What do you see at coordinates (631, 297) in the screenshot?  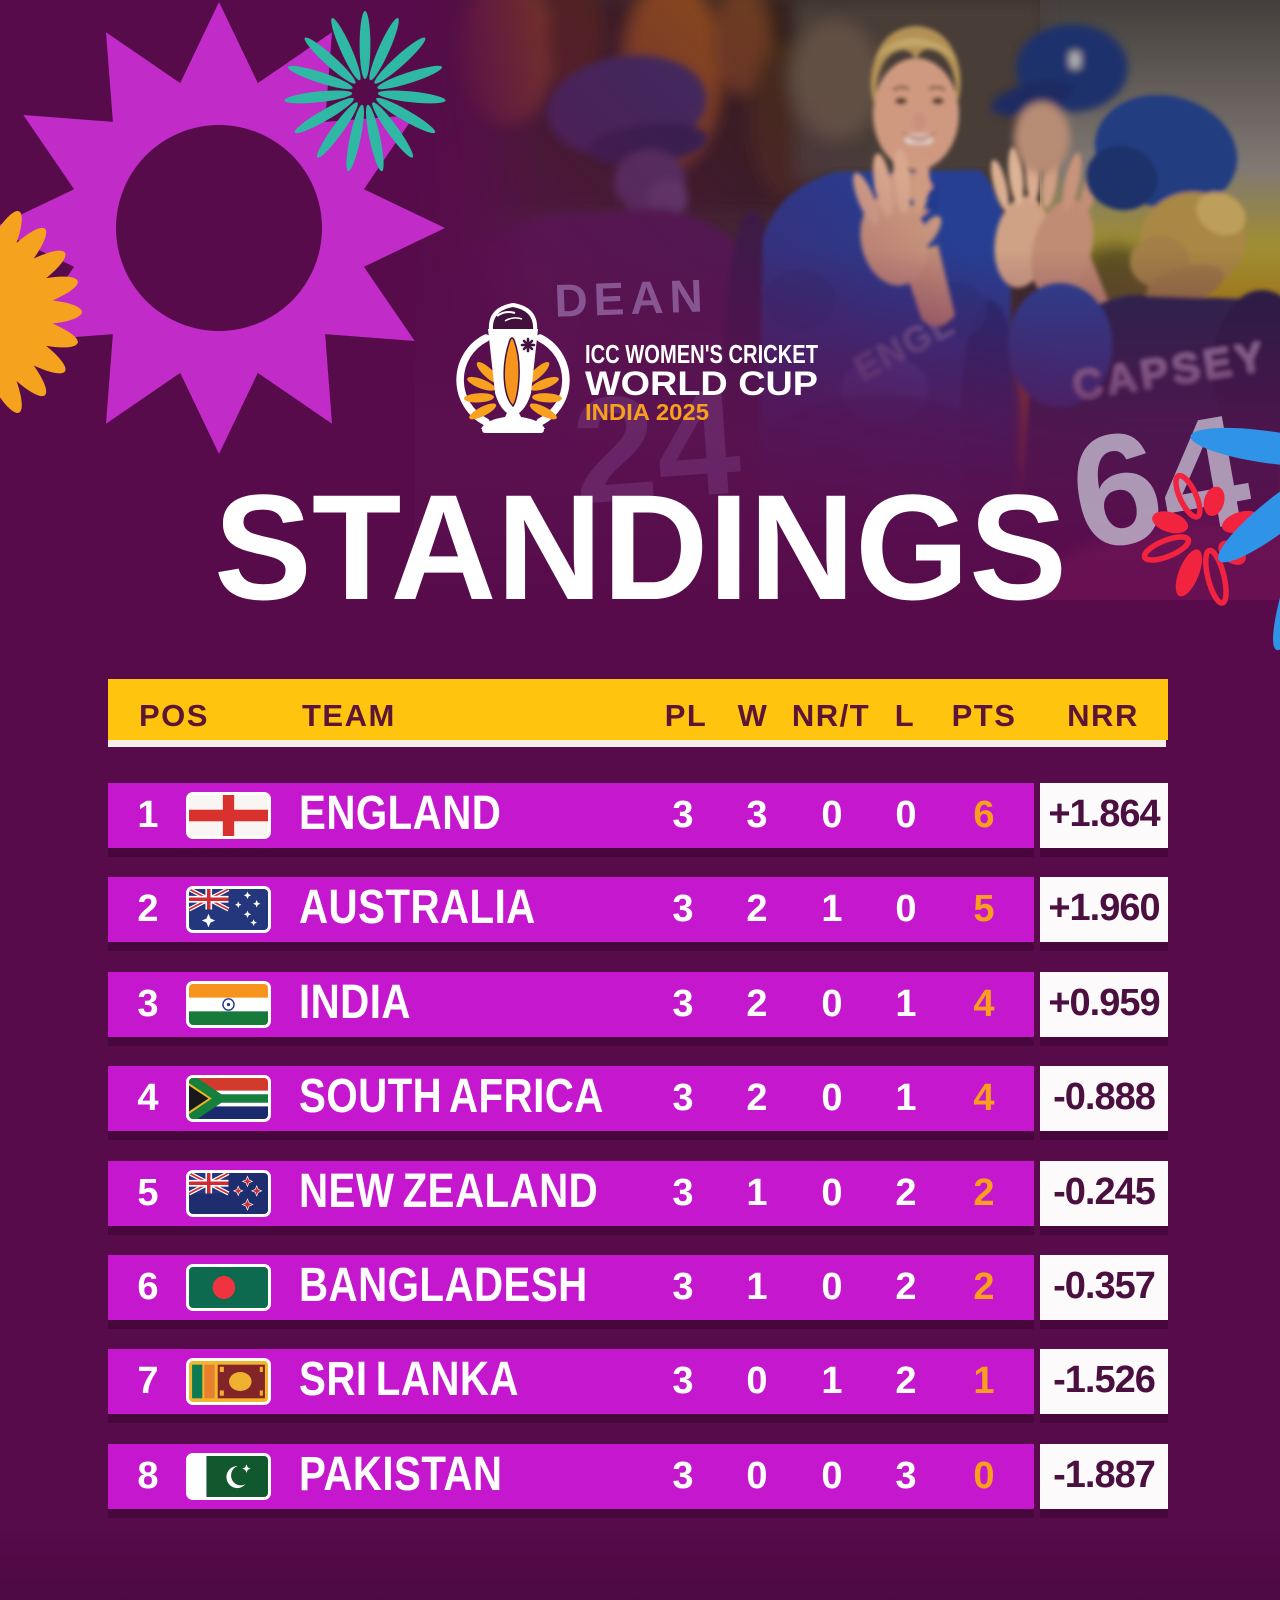 I see `svg-text: DEAN` at bounding box center [631, 297].